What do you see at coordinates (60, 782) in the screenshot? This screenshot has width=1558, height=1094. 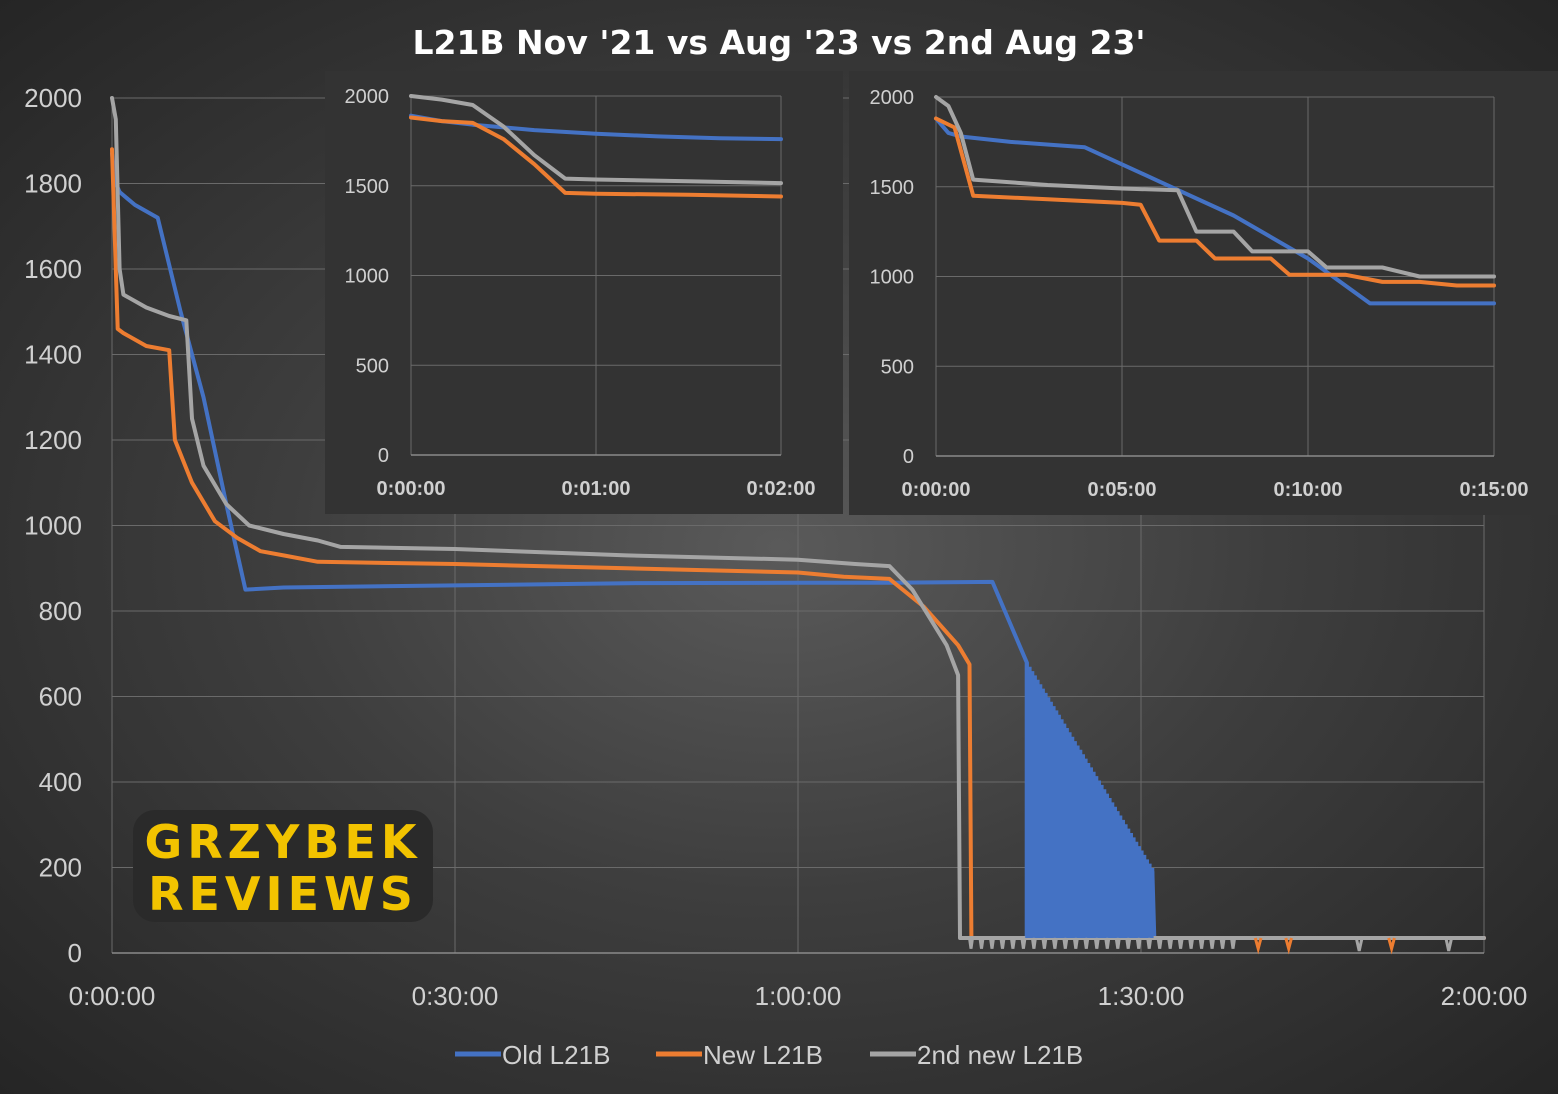 I see `main-y-tick-label: 400` at bounding box center [60, 782].